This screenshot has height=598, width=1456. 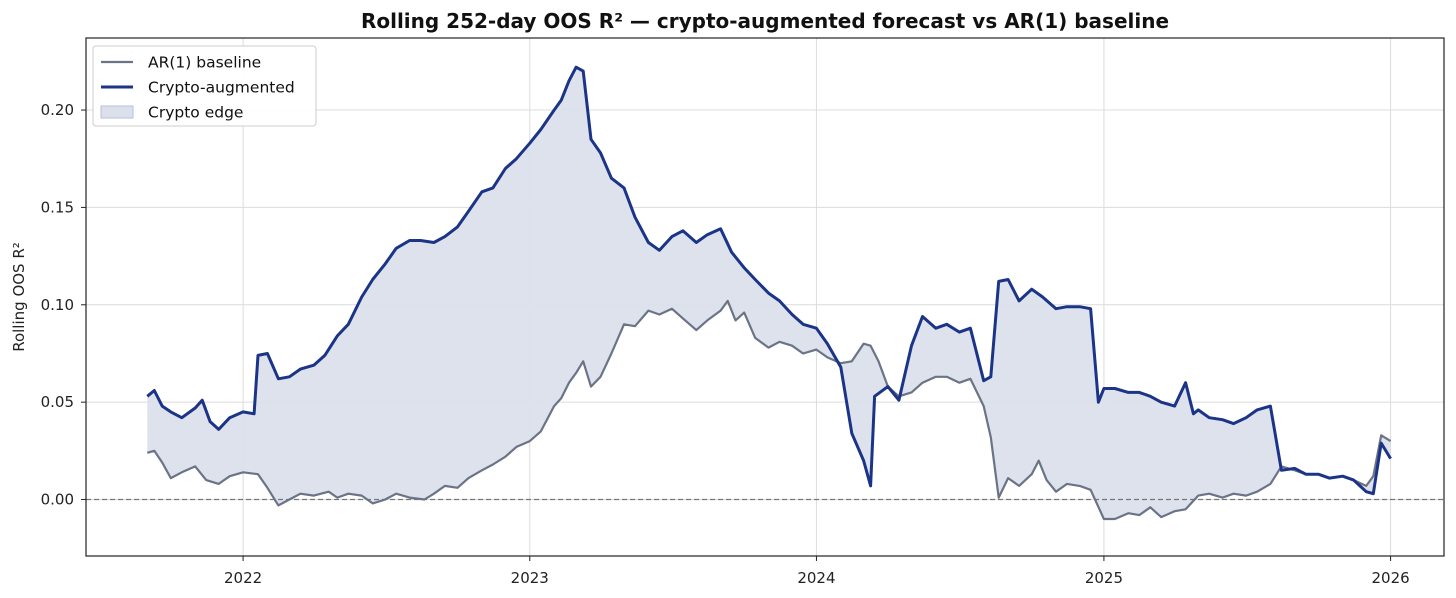 What do you see at coordinates (117, 112) in the screenshot?
I see `legend-swatch-crypto-edge` at bounding box center [117, 112].